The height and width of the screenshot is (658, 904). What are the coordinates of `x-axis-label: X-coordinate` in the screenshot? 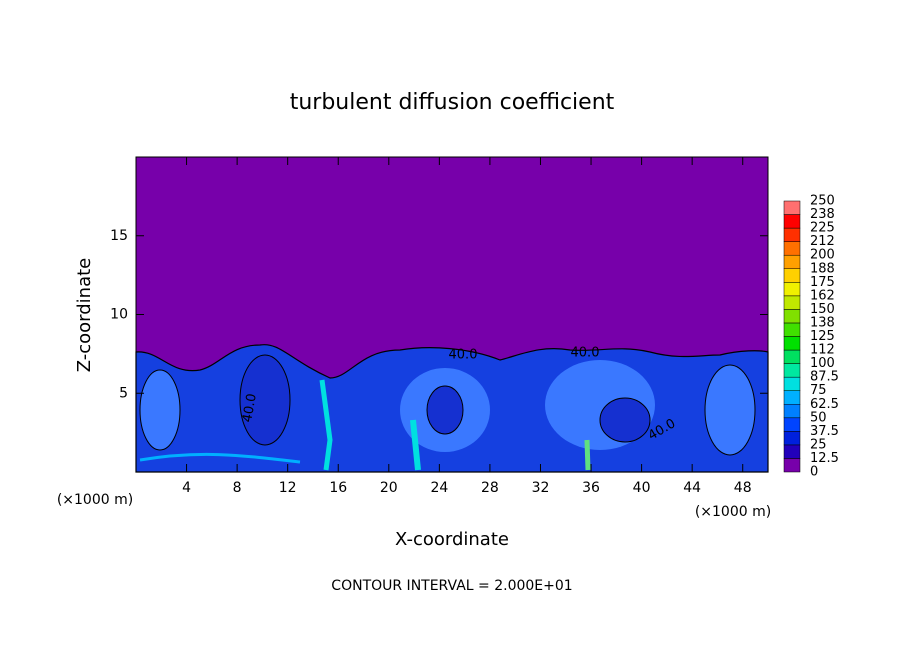 It's located at (452, 539).